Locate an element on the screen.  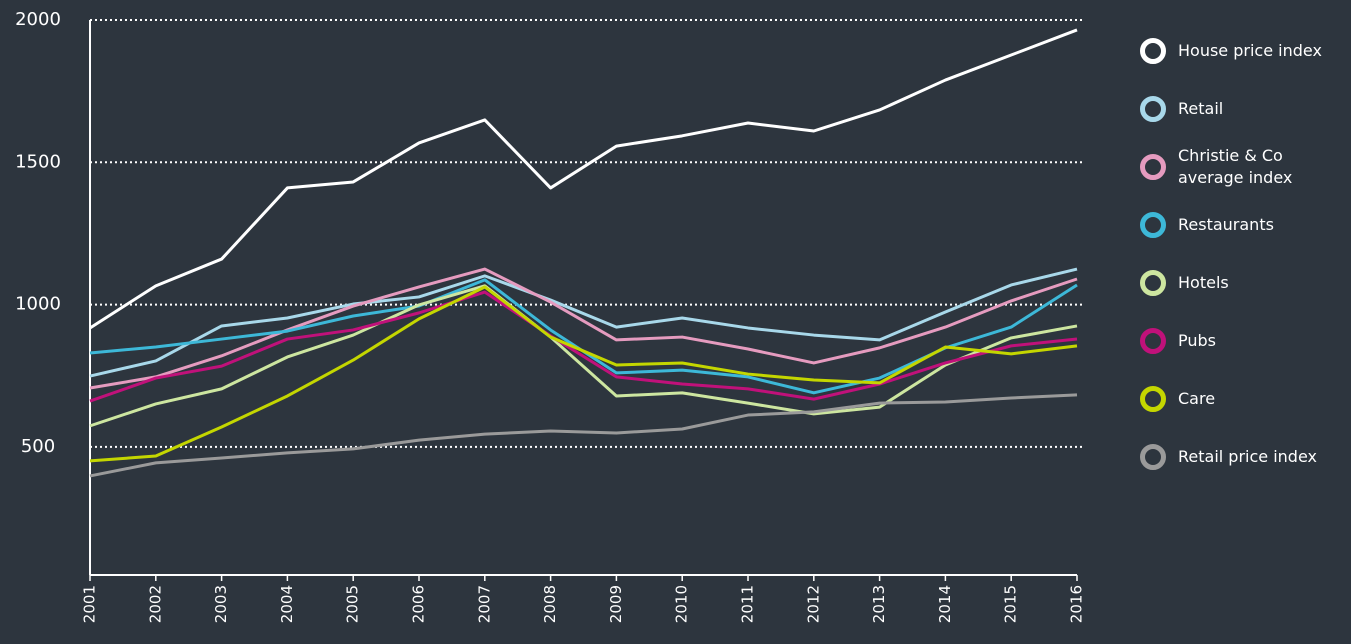
legend-item: Care is located at coordinates (1242, 399).